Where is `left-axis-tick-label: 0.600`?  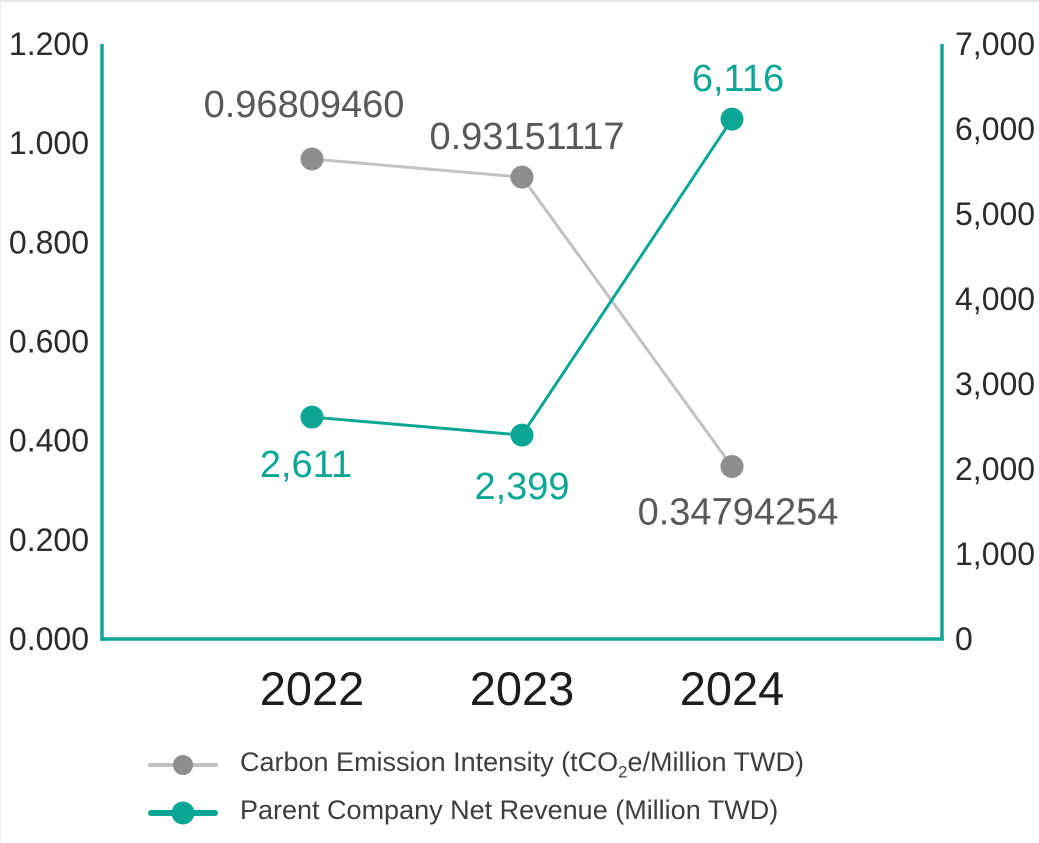
left-axis-tick-label: 0.600 is located at coordinates (49, 342).